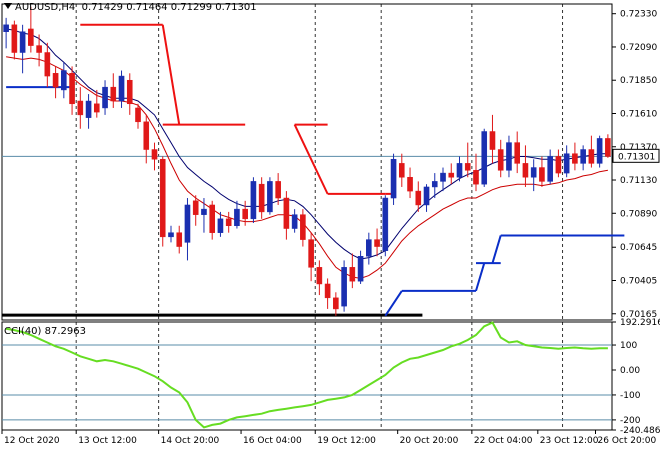 The image size is (660, 454). I want to click on price-tick-label: 0.70405, so click(638, 282).